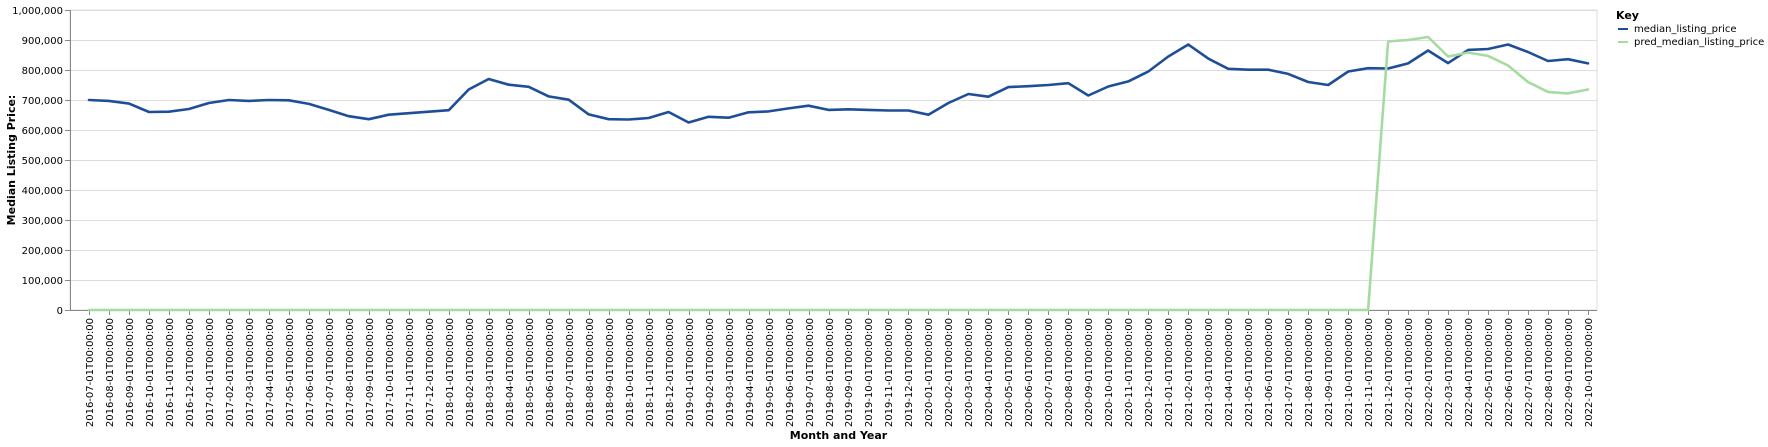 The image size is (1768, 447). Describe the element at coordinates (989, 372) in the screenshot. I see `x-tick-label: 2020-04-01T00:00:00` at that location.